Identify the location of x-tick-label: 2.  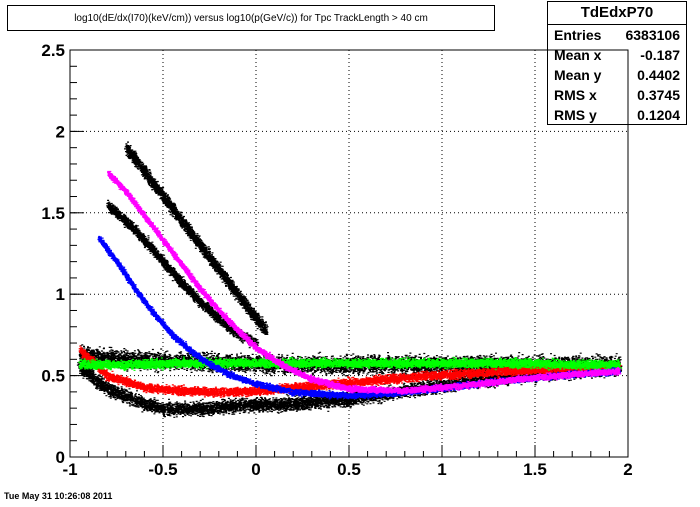
(627, 469).